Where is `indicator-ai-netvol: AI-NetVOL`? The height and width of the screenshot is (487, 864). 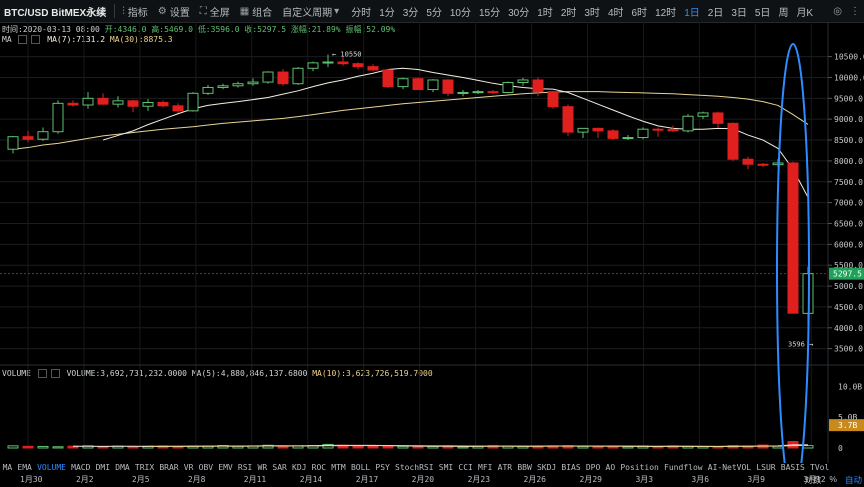
indicator-ai-netvol: AI-NetVOL is located at coordinates (729, 467).